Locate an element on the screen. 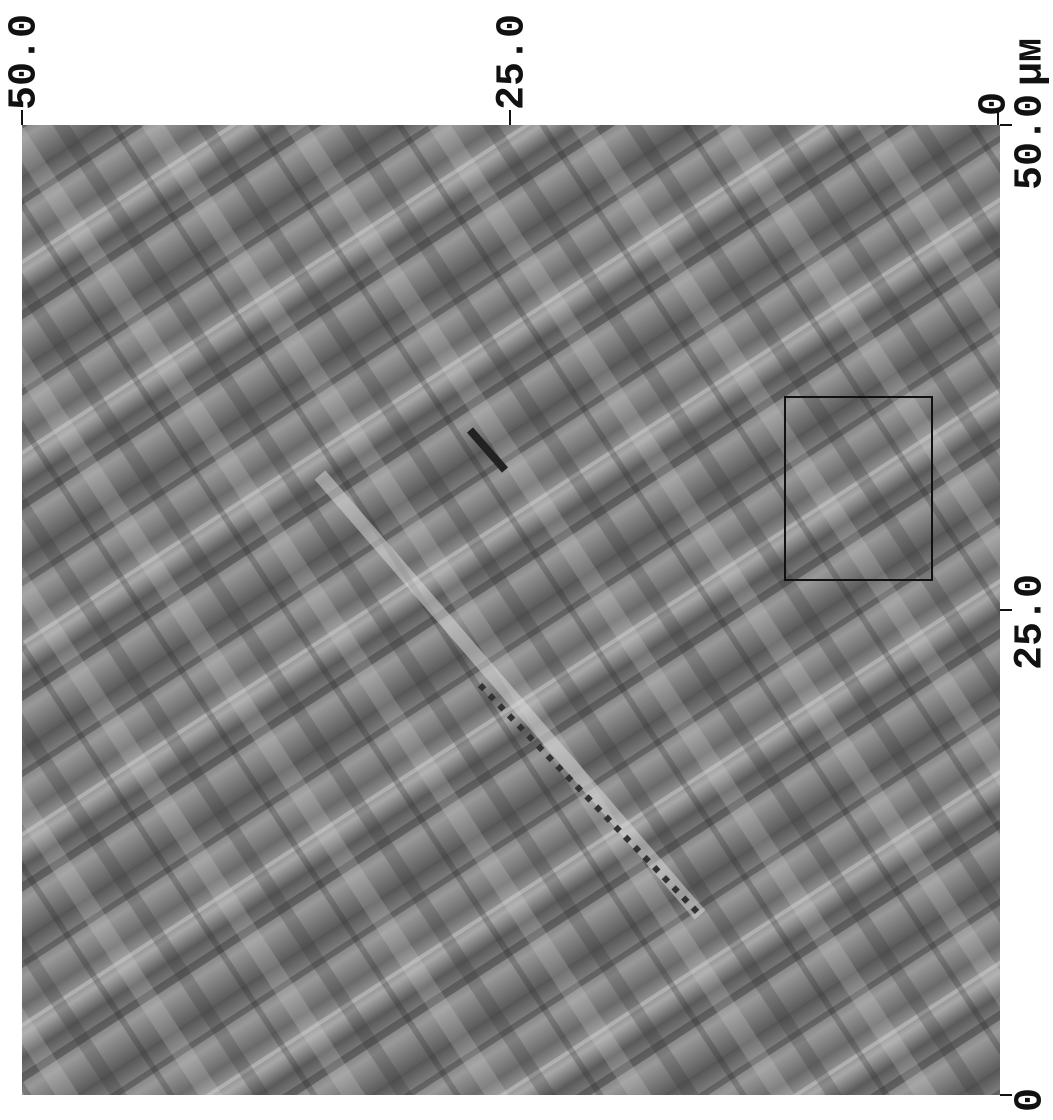 The image size is (1053, 1120). unit-label: μм is located at coordinates (1031, 62).